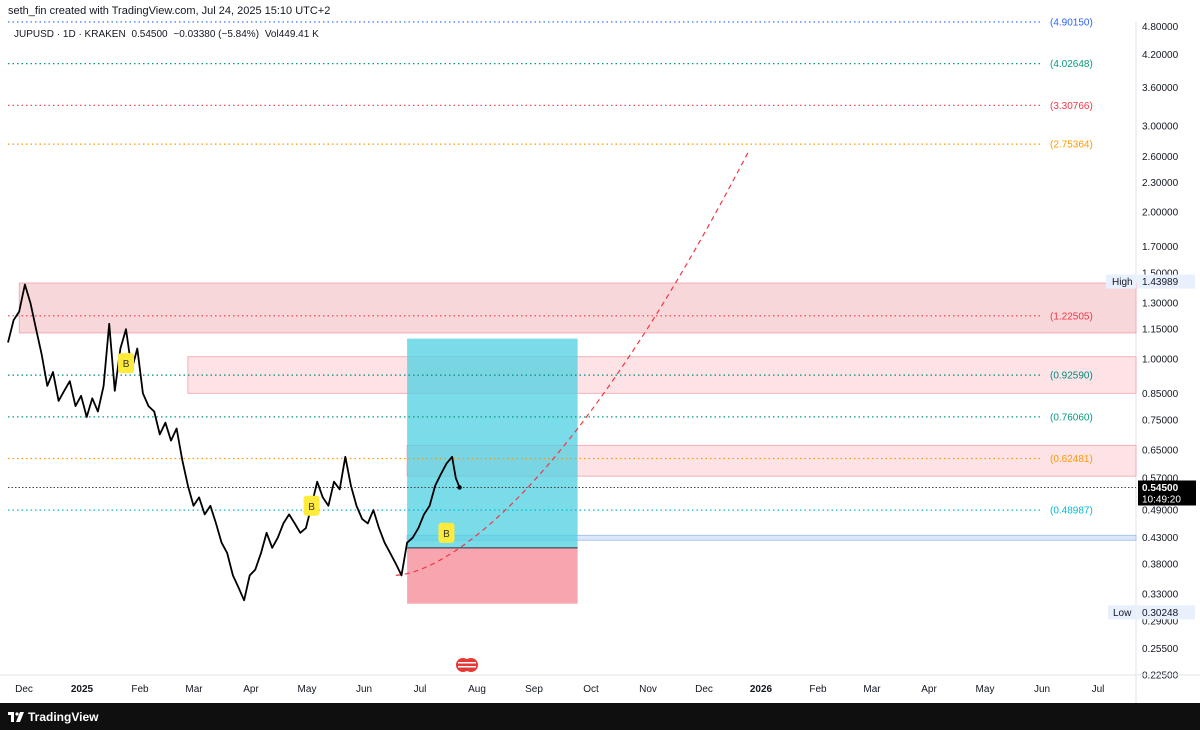 This screenshot has height=730, width=1200. I want to click on footer-brand: TradingView, so click(63, 717).